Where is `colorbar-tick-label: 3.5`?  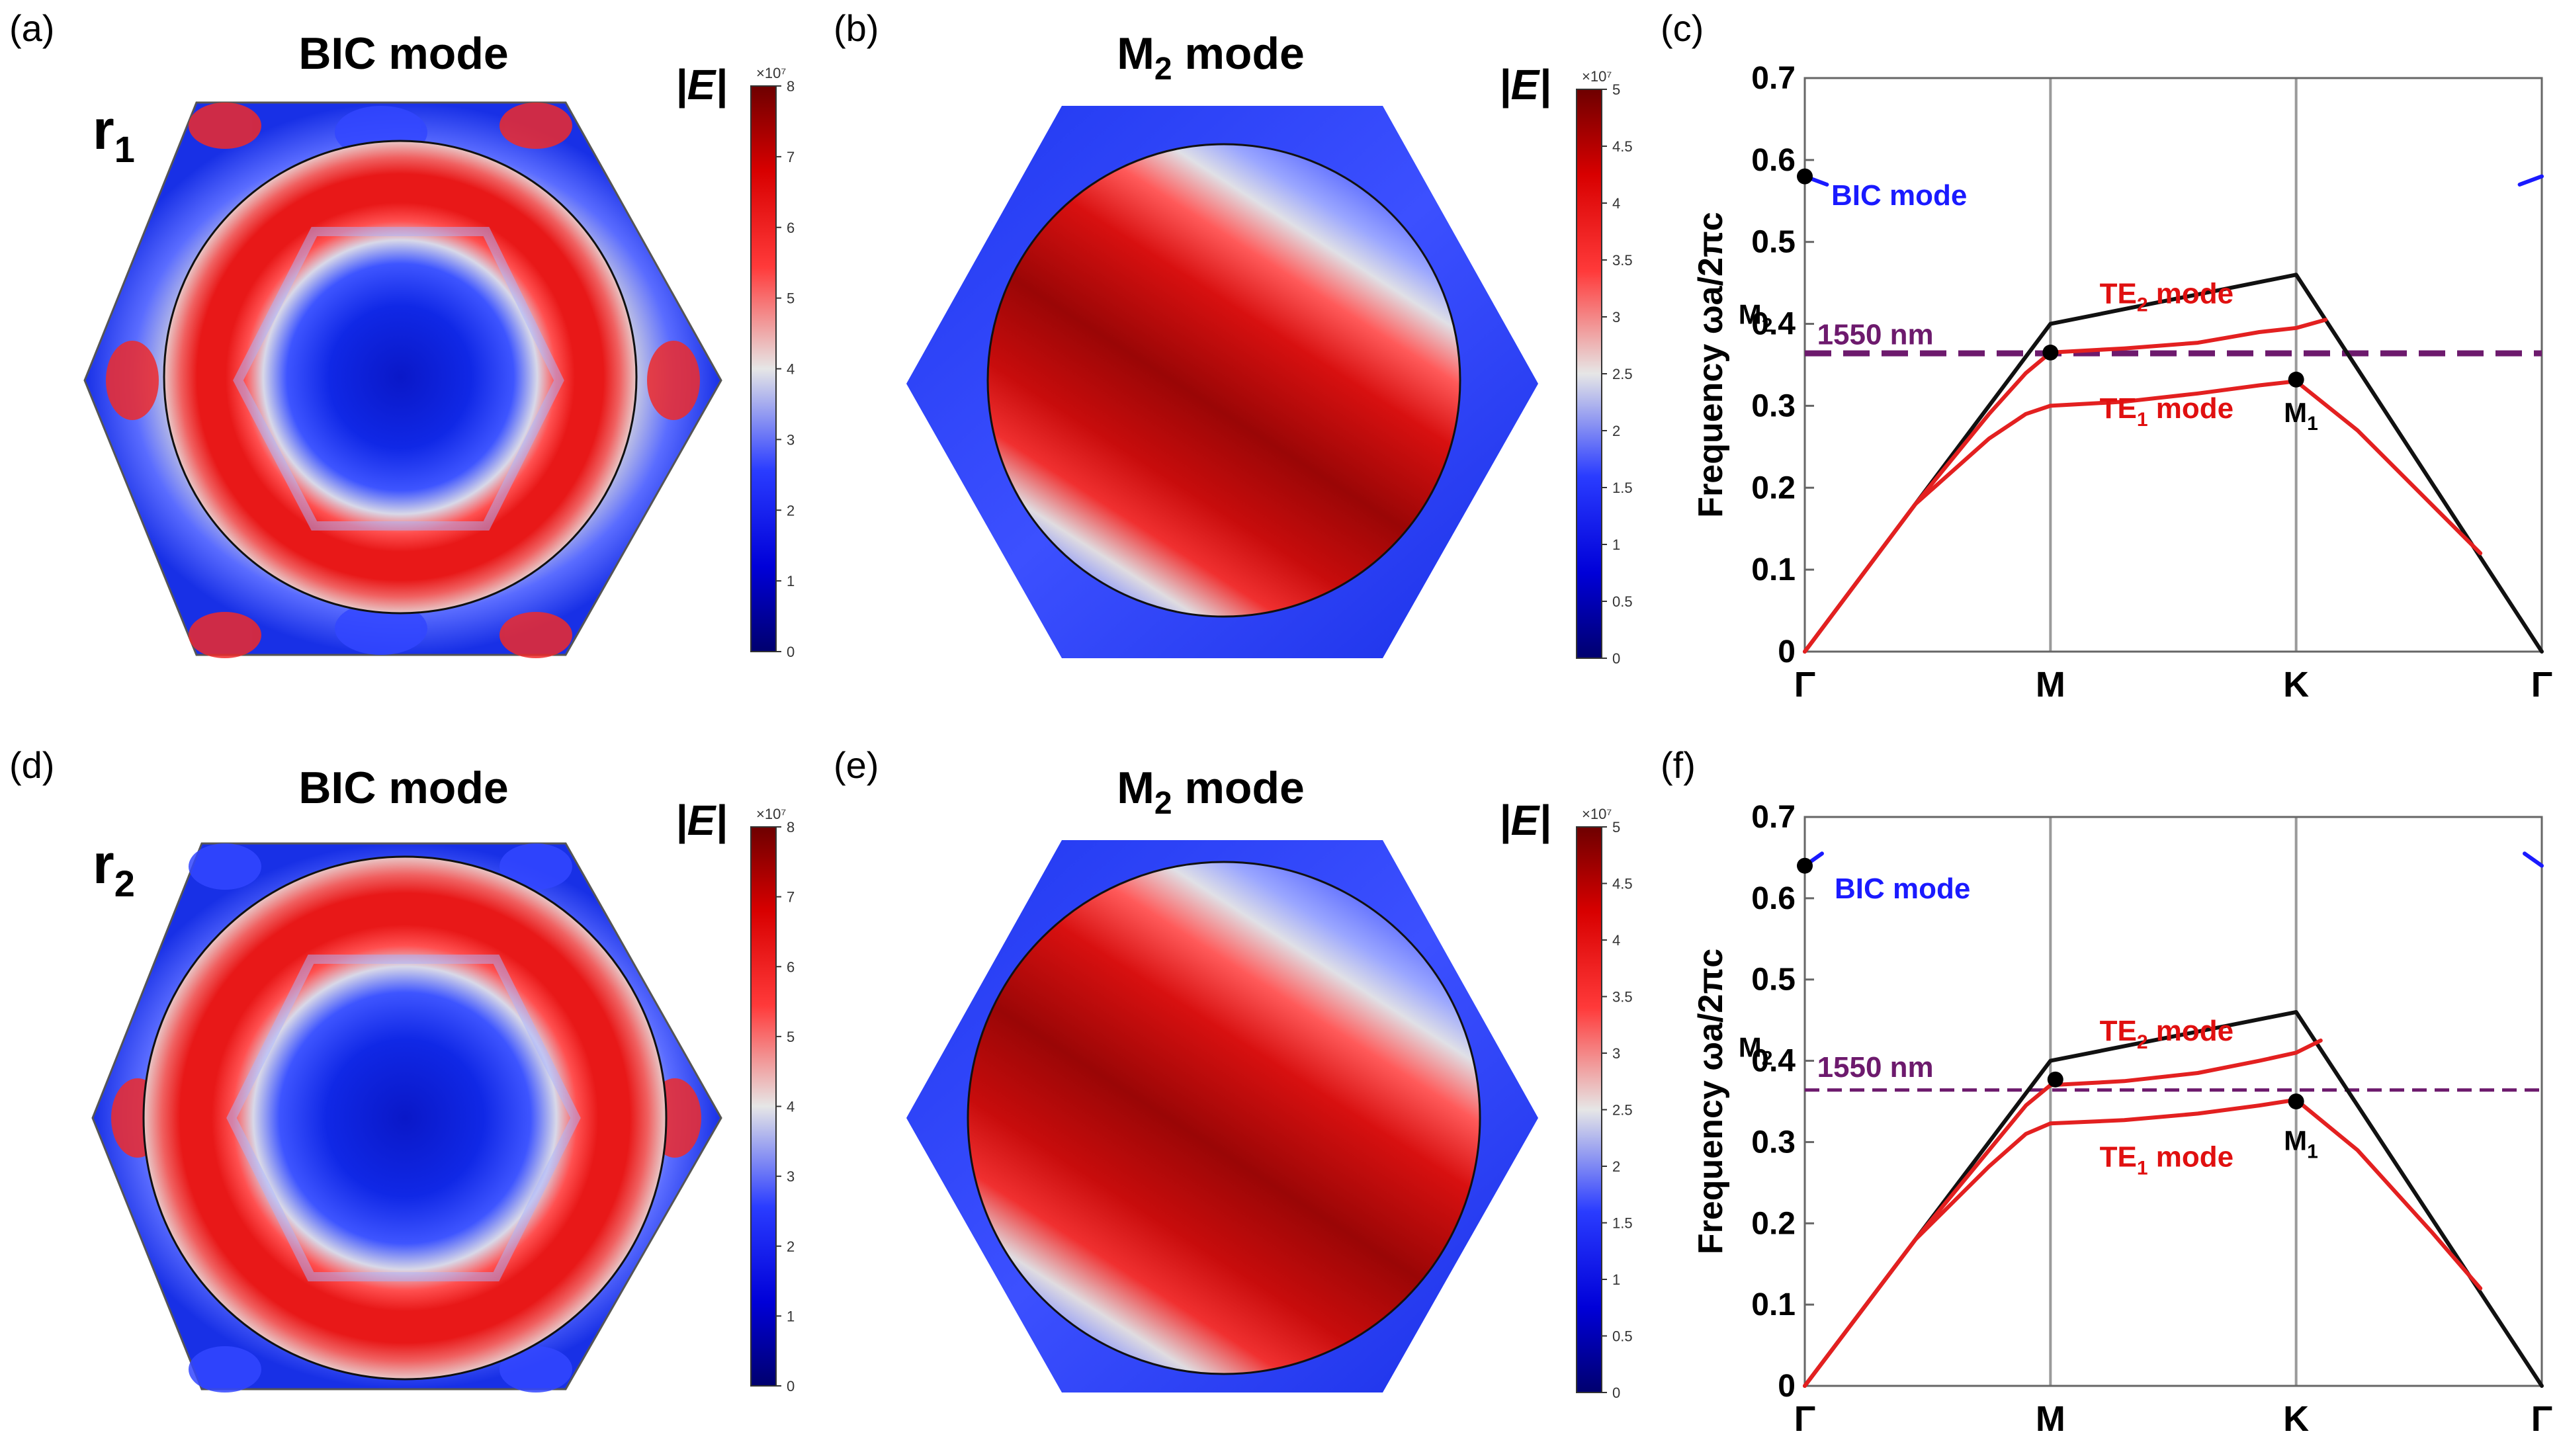 colorbar-tick-label: 3.5 is located at coordinates (1623, 260).